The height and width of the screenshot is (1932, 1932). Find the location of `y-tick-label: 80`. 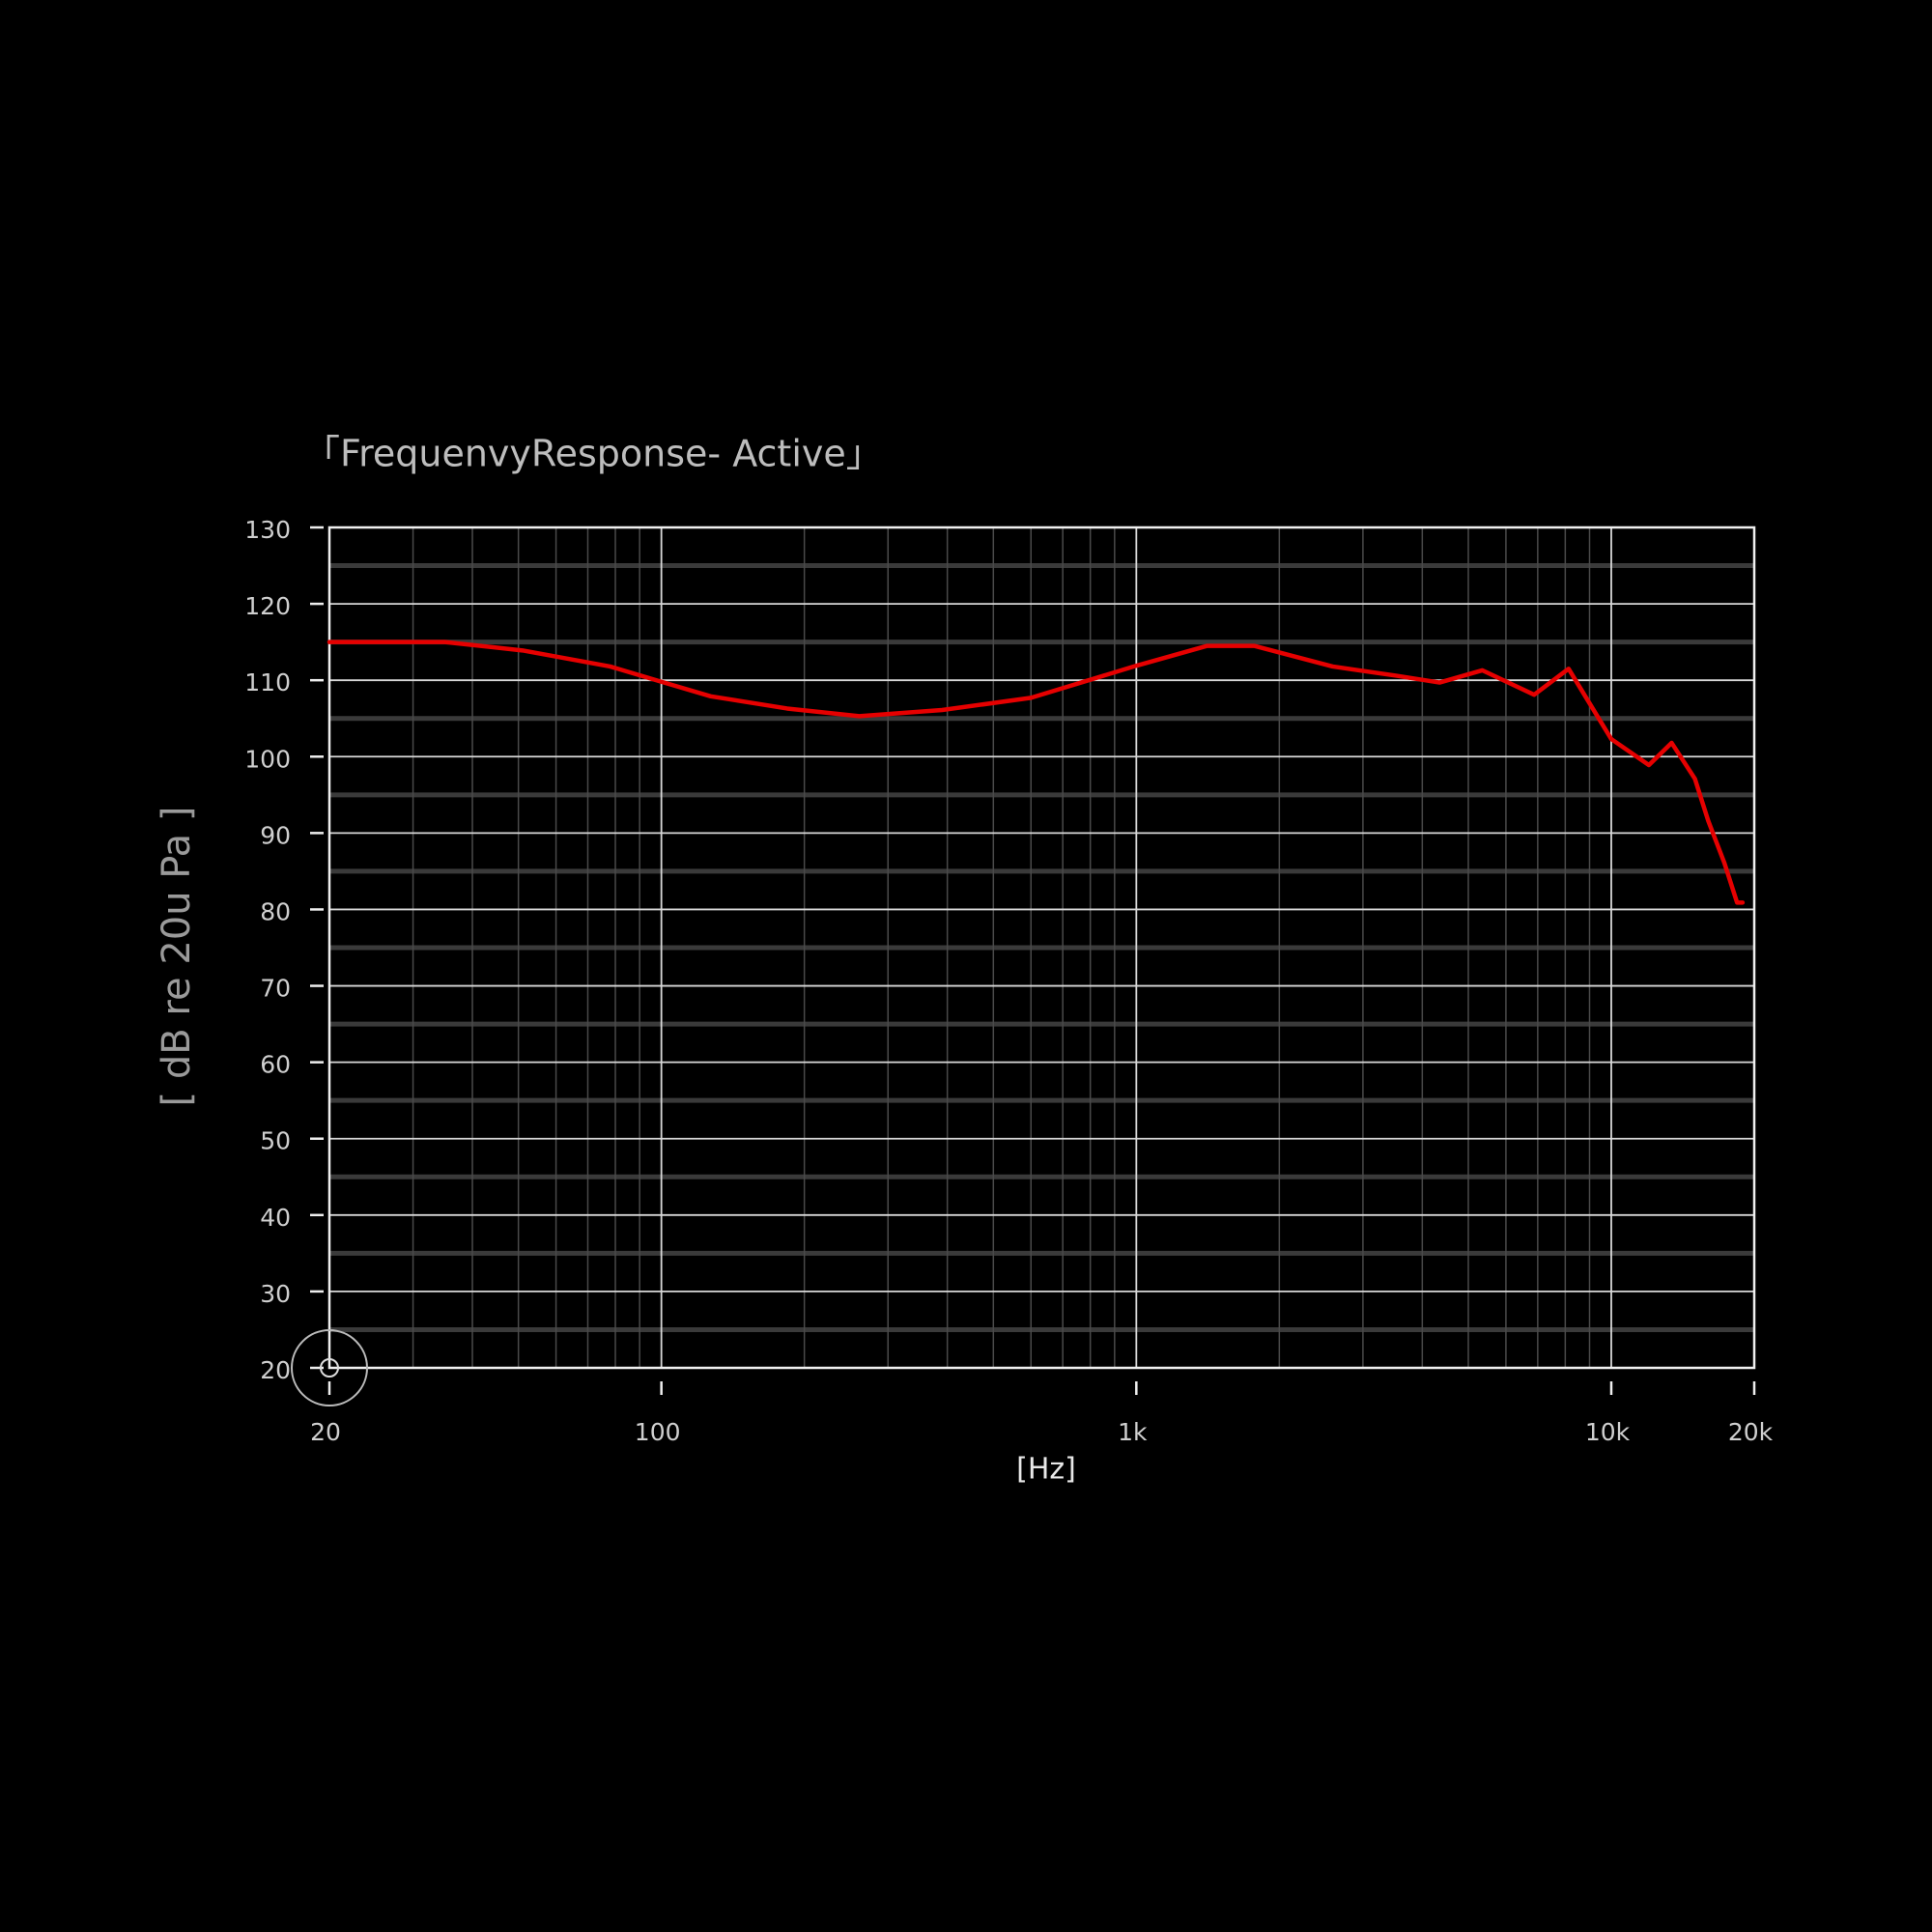

y-tick-label: 80 is located at coordinates (275, 911).